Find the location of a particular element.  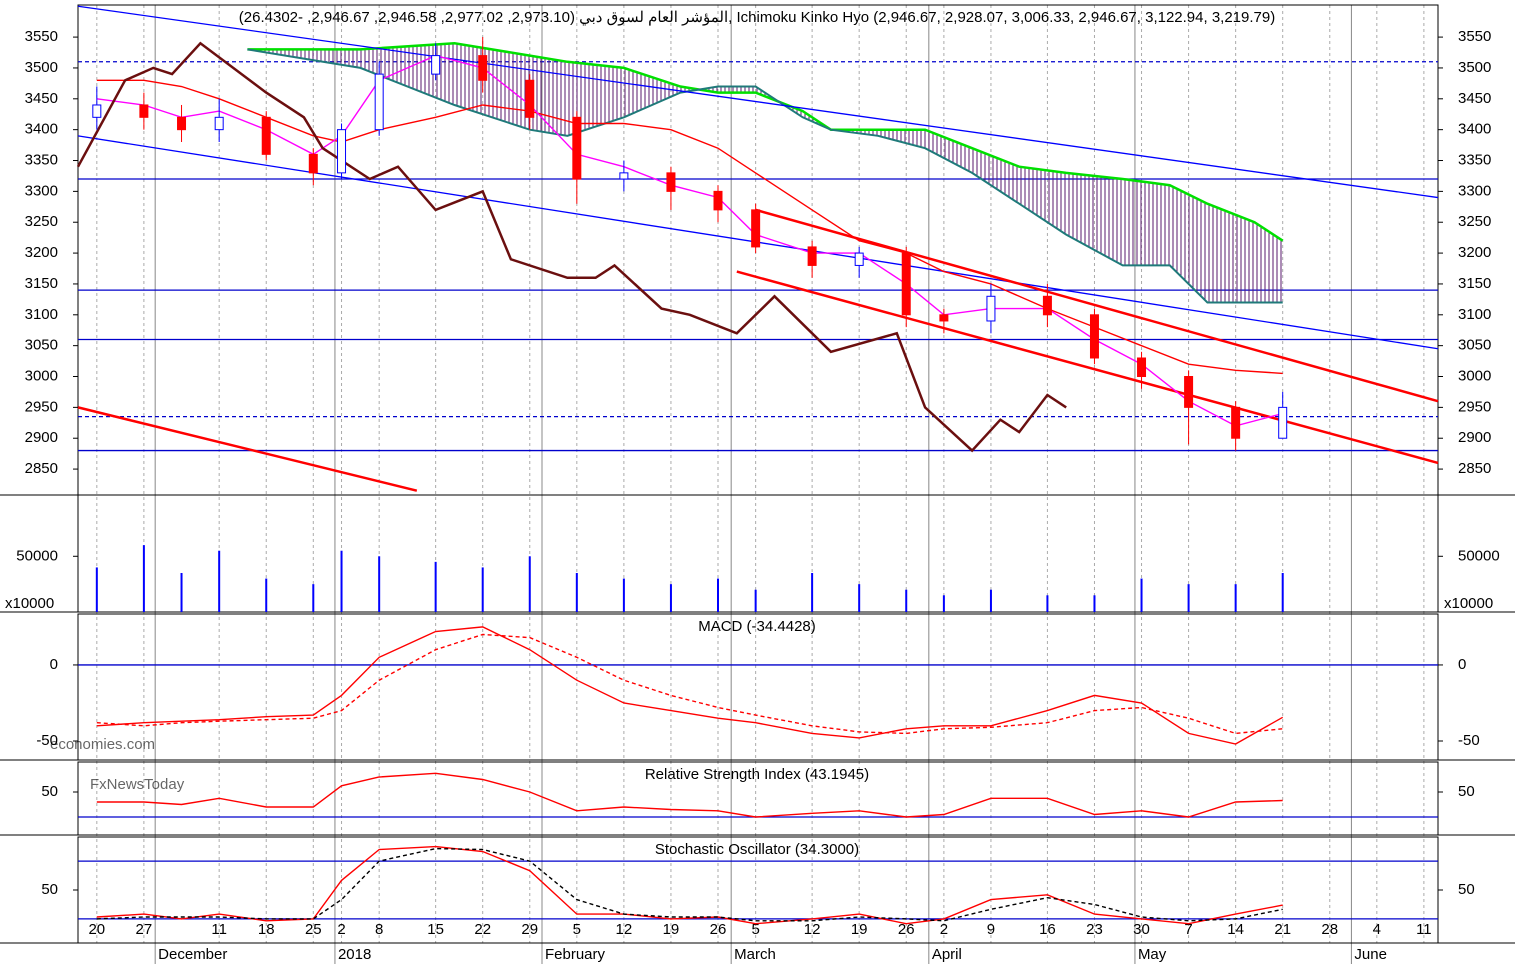

y-tick-label: 3400 is located at coordinates (1474, 129).